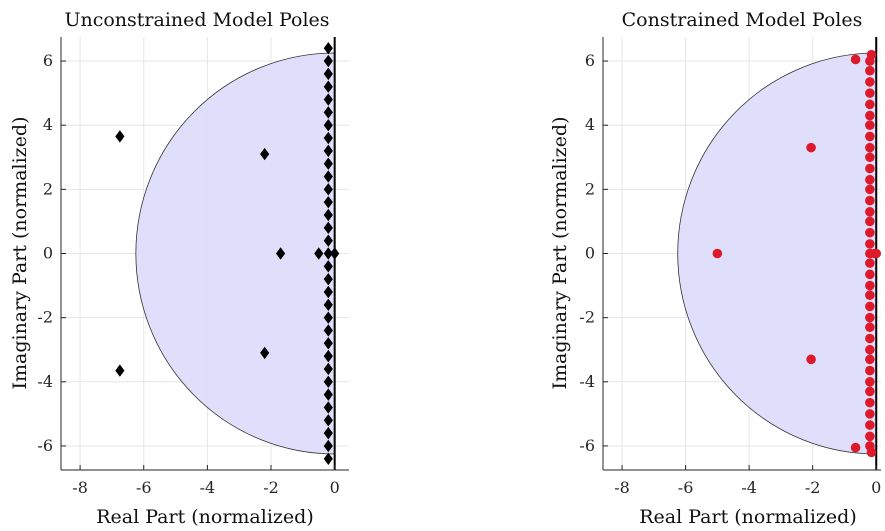  Describe the element at coordinates (748, 517) in the screenshot. I see `x-axis-label: Real Part (normalized)` at that location.